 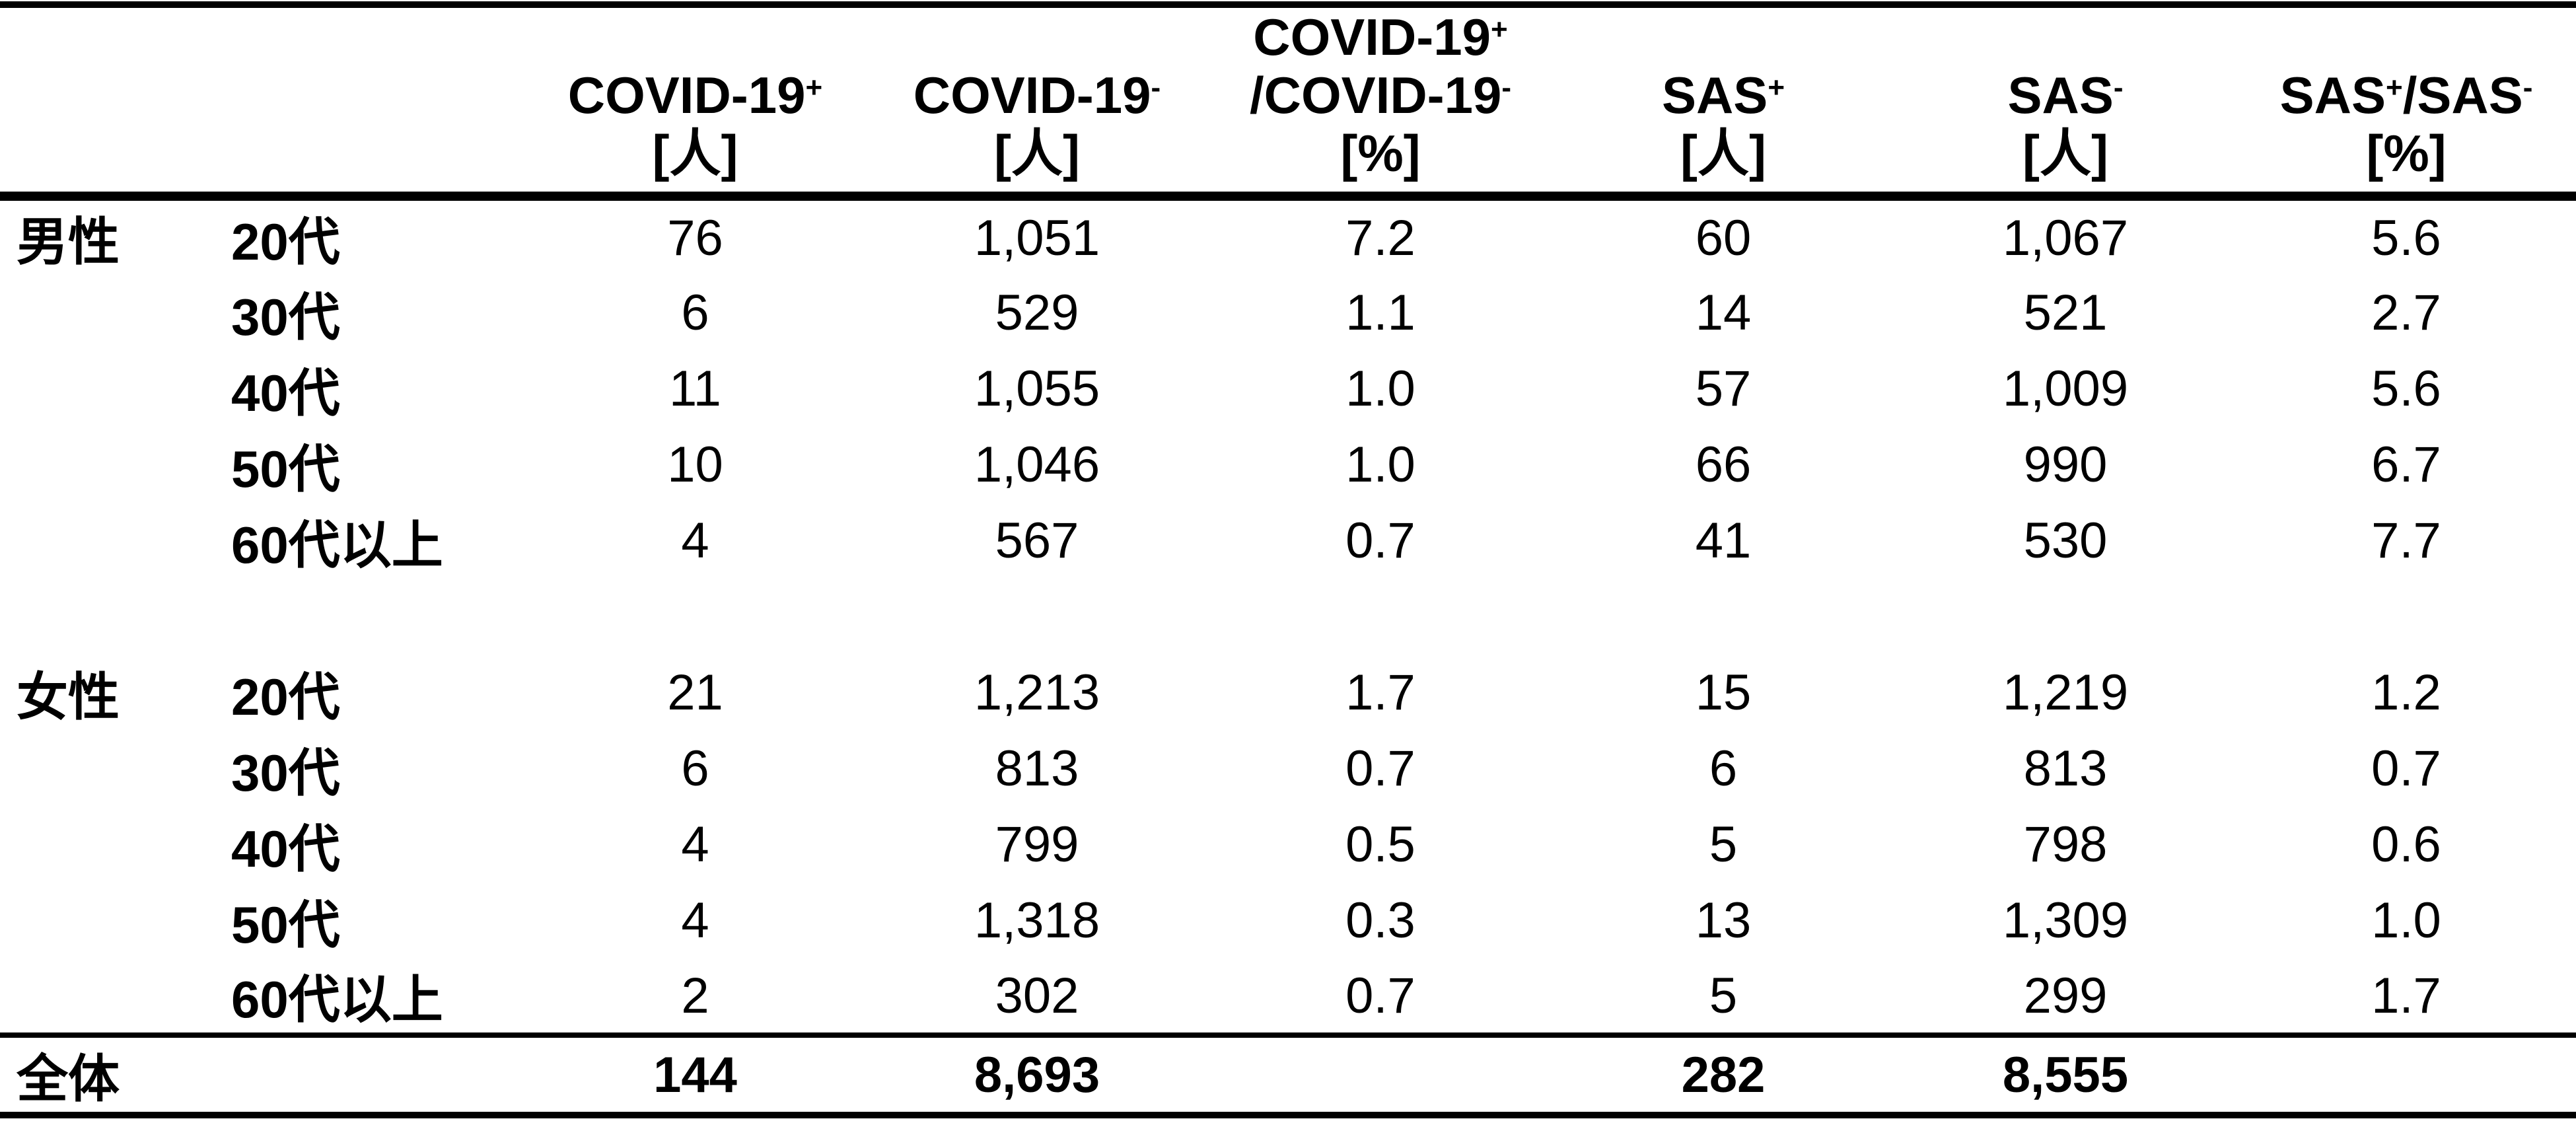 What do you see at coordinates (1380, 238) in the screenshot?
I see `cell-covid-ratio: 7.2` at bounding box center [1380, 238].